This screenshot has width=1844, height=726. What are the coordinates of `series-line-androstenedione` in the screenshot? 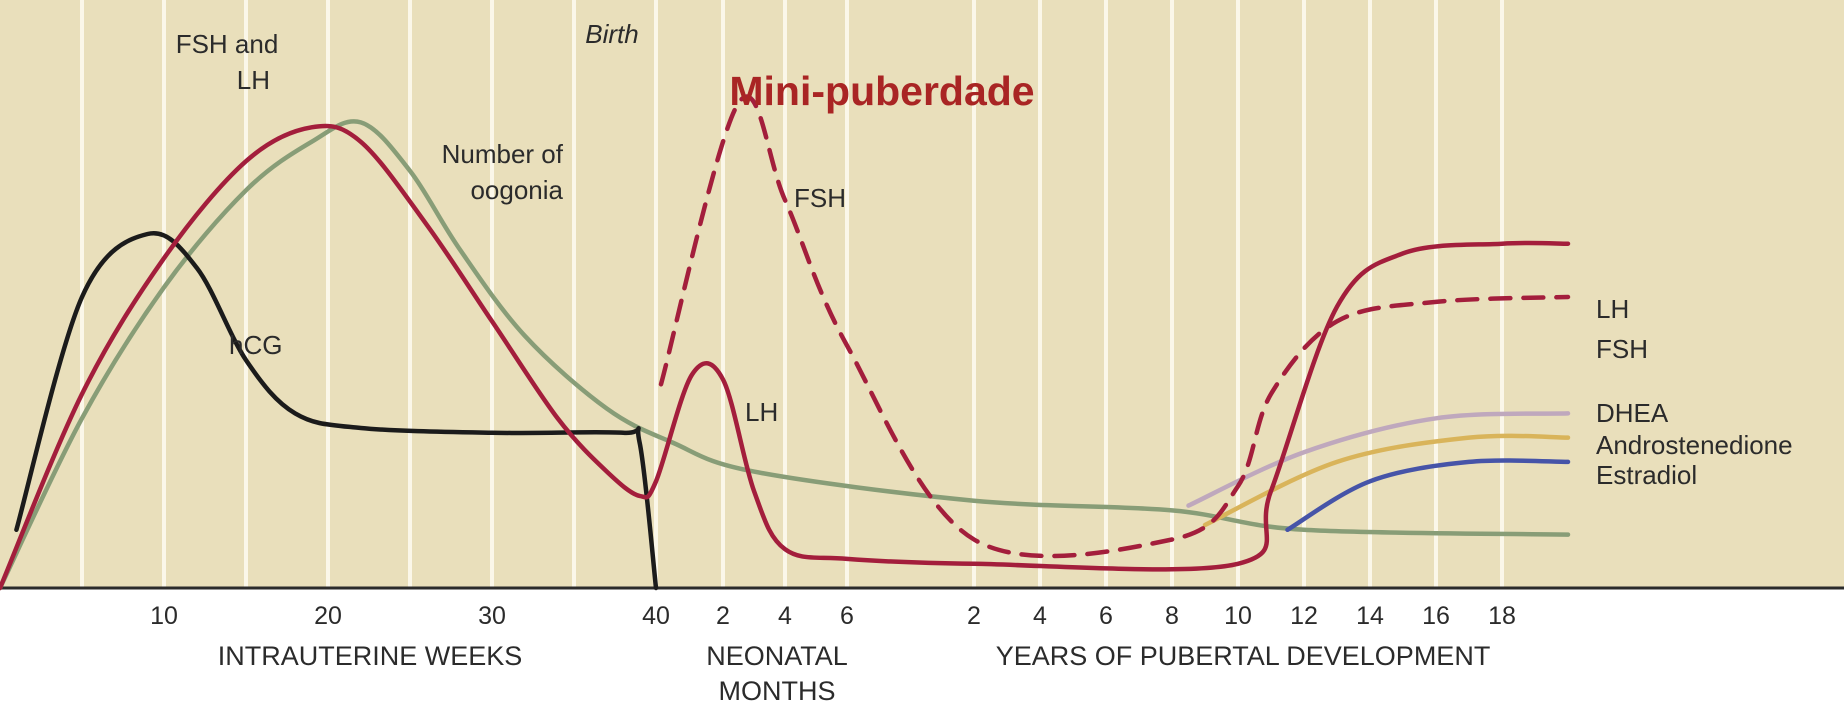 It's located at (1386, 480).